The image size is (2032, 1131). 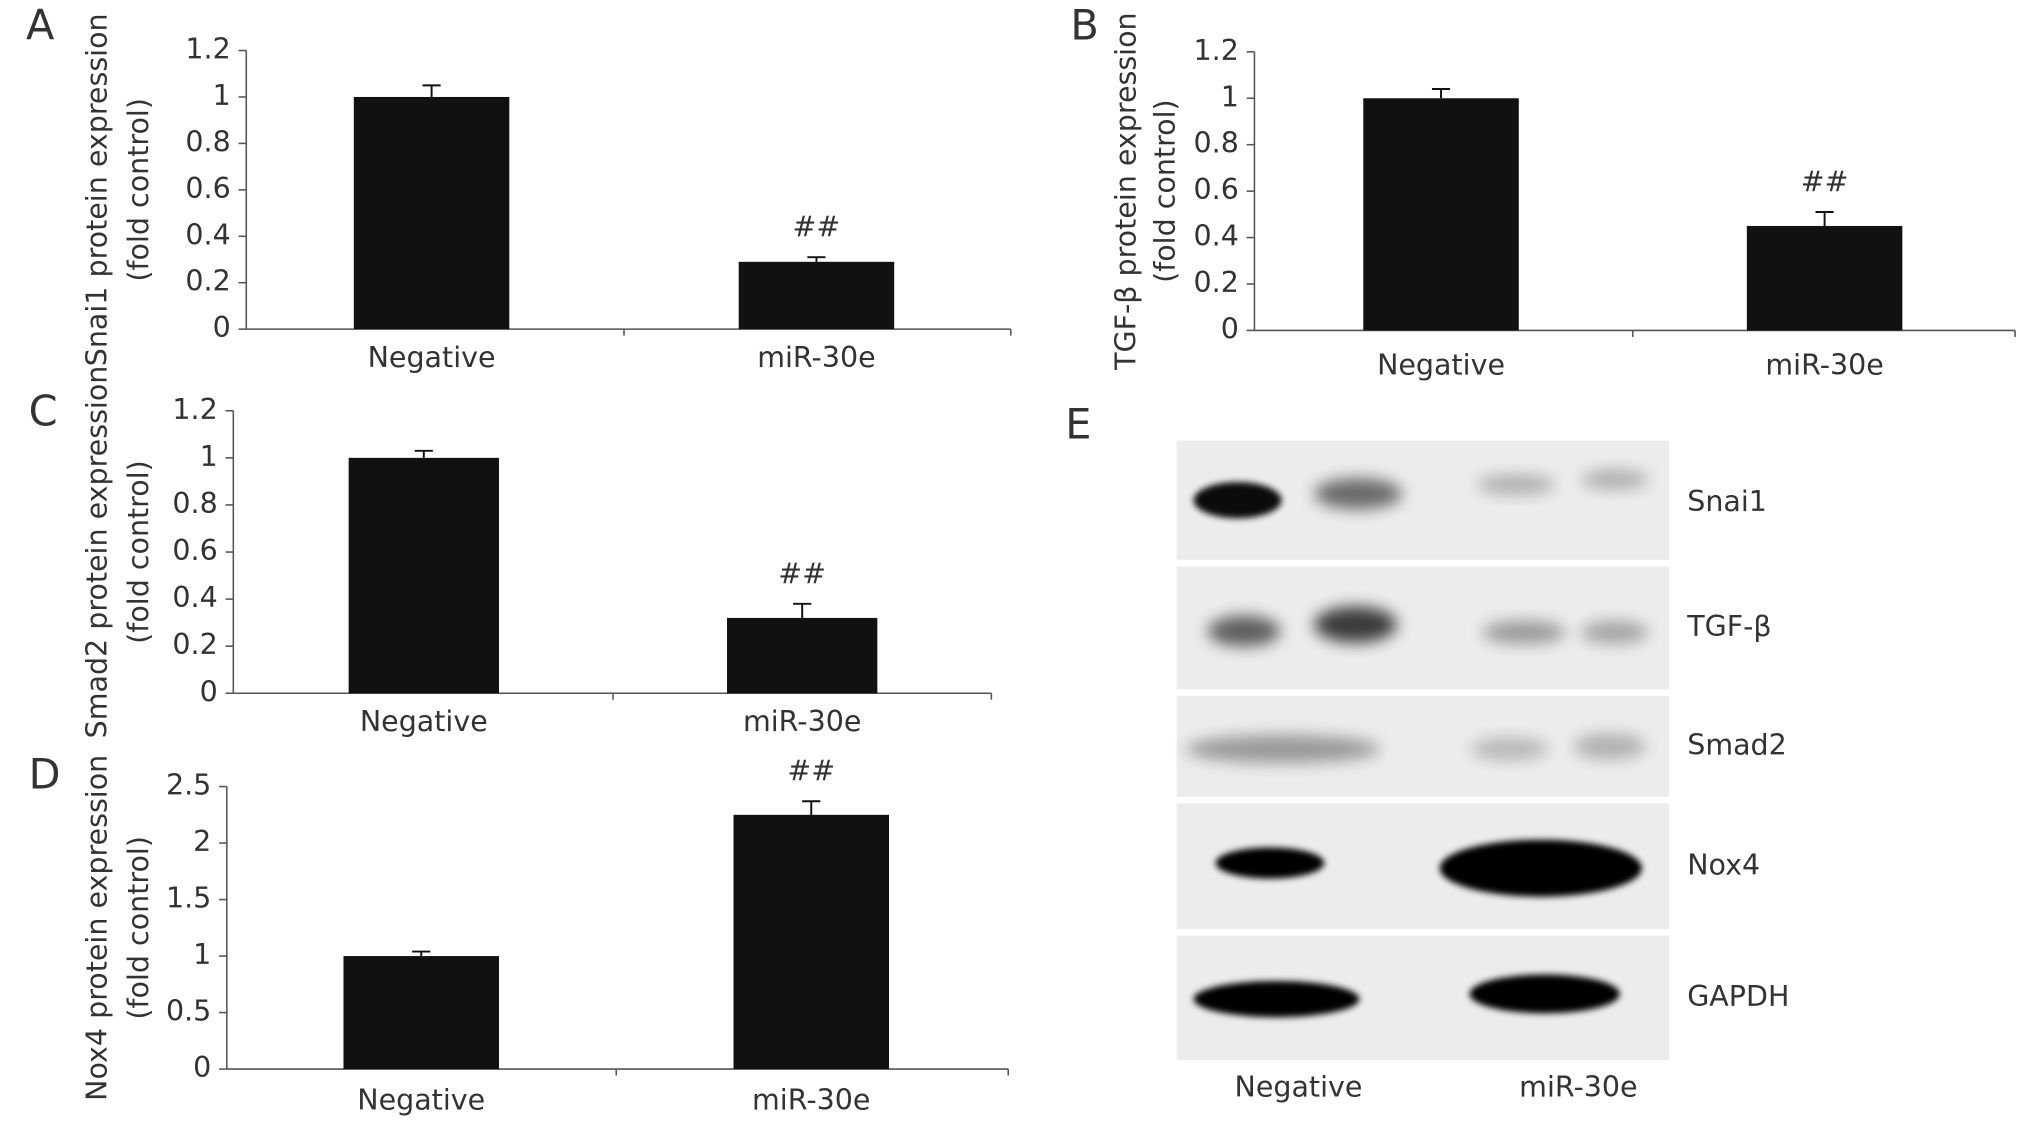 I want to click on lane-label: Negative, so click(x=1299, y=1086).